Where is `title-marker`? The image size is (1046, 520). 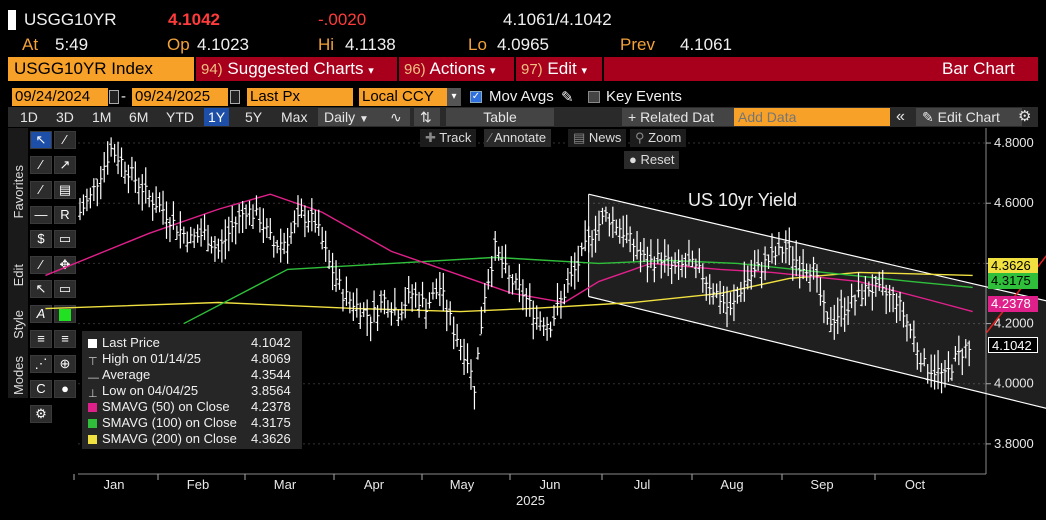
title-marker is located at coordinates (12, 20).